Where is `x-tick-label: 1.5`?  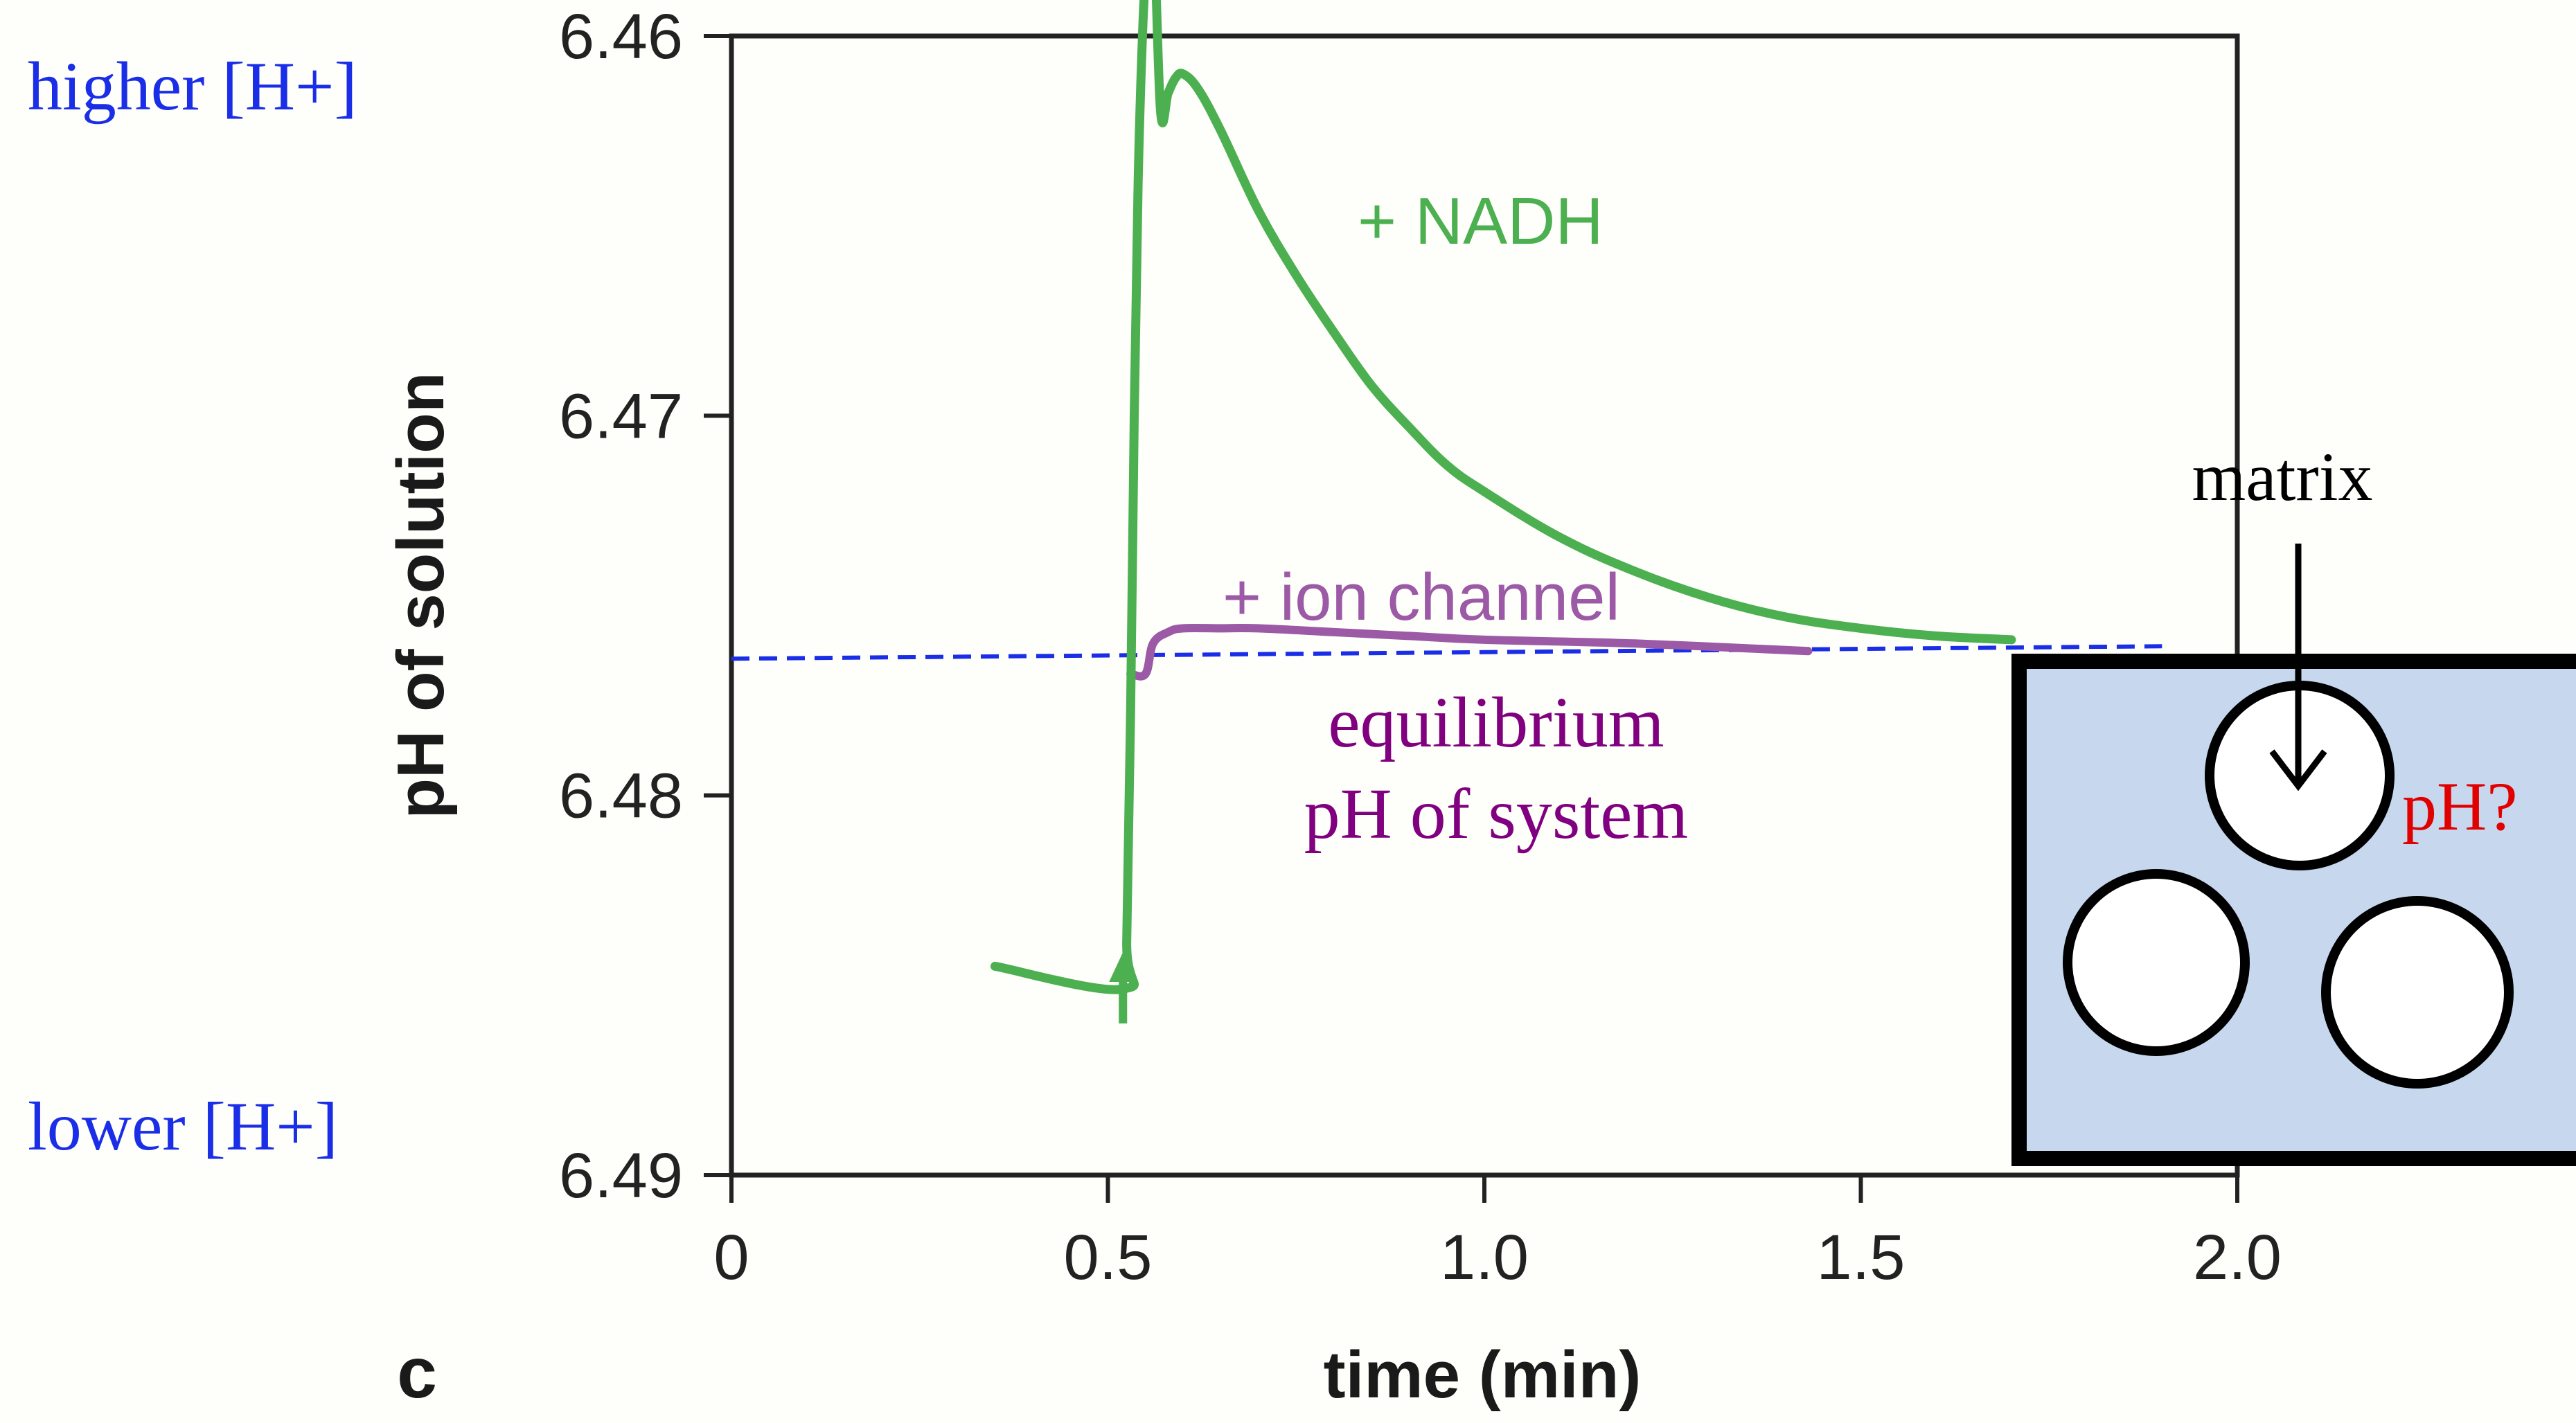
x-tick-label: 1.5 is located at coordinates (1861, 1257).